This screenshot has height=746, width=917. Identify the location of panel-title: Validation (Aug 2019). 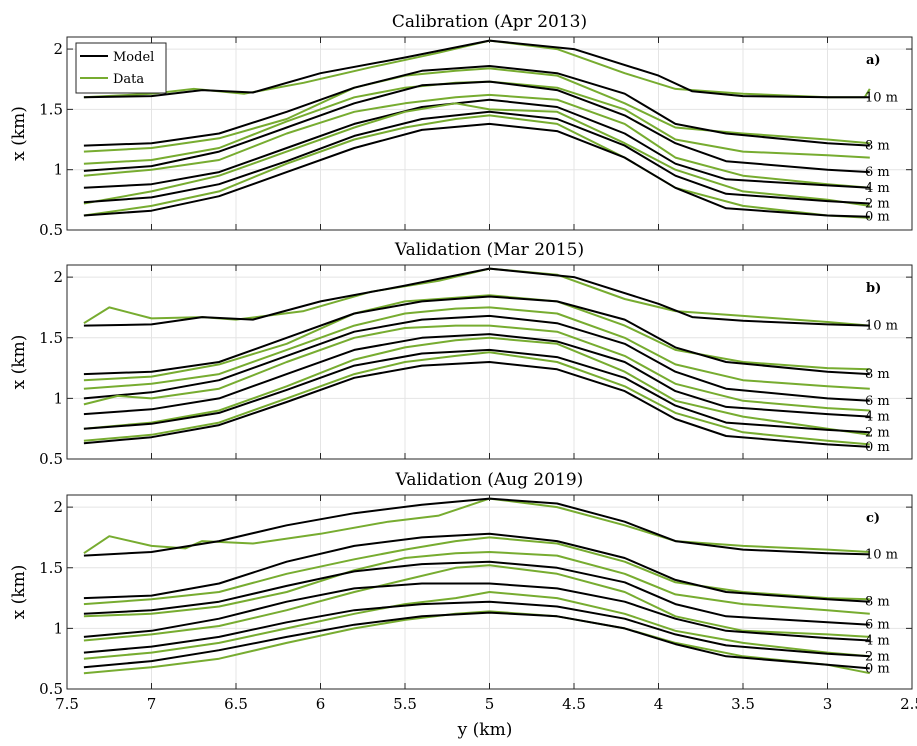
(489, 480).